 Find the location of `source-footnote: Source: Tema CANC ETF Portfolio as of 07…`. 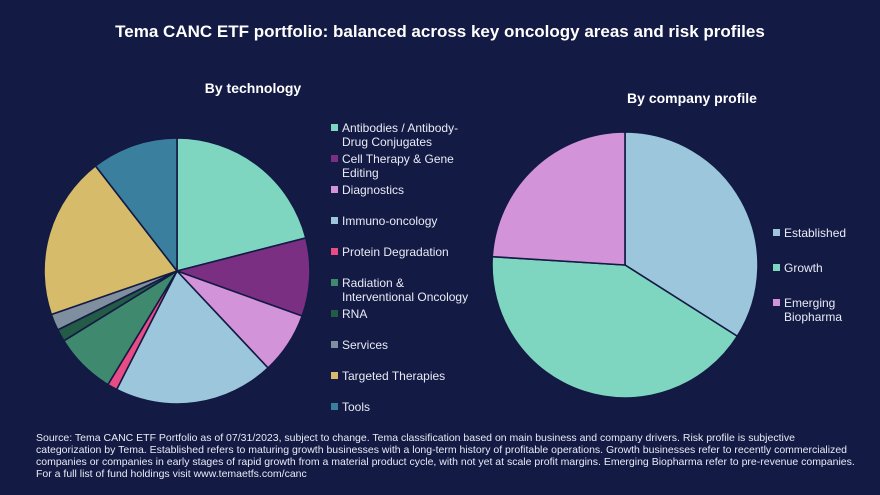

source-footnote: Source: Tema CANC ETF Portfolio as of 07… is located at coordinates (445, 456).